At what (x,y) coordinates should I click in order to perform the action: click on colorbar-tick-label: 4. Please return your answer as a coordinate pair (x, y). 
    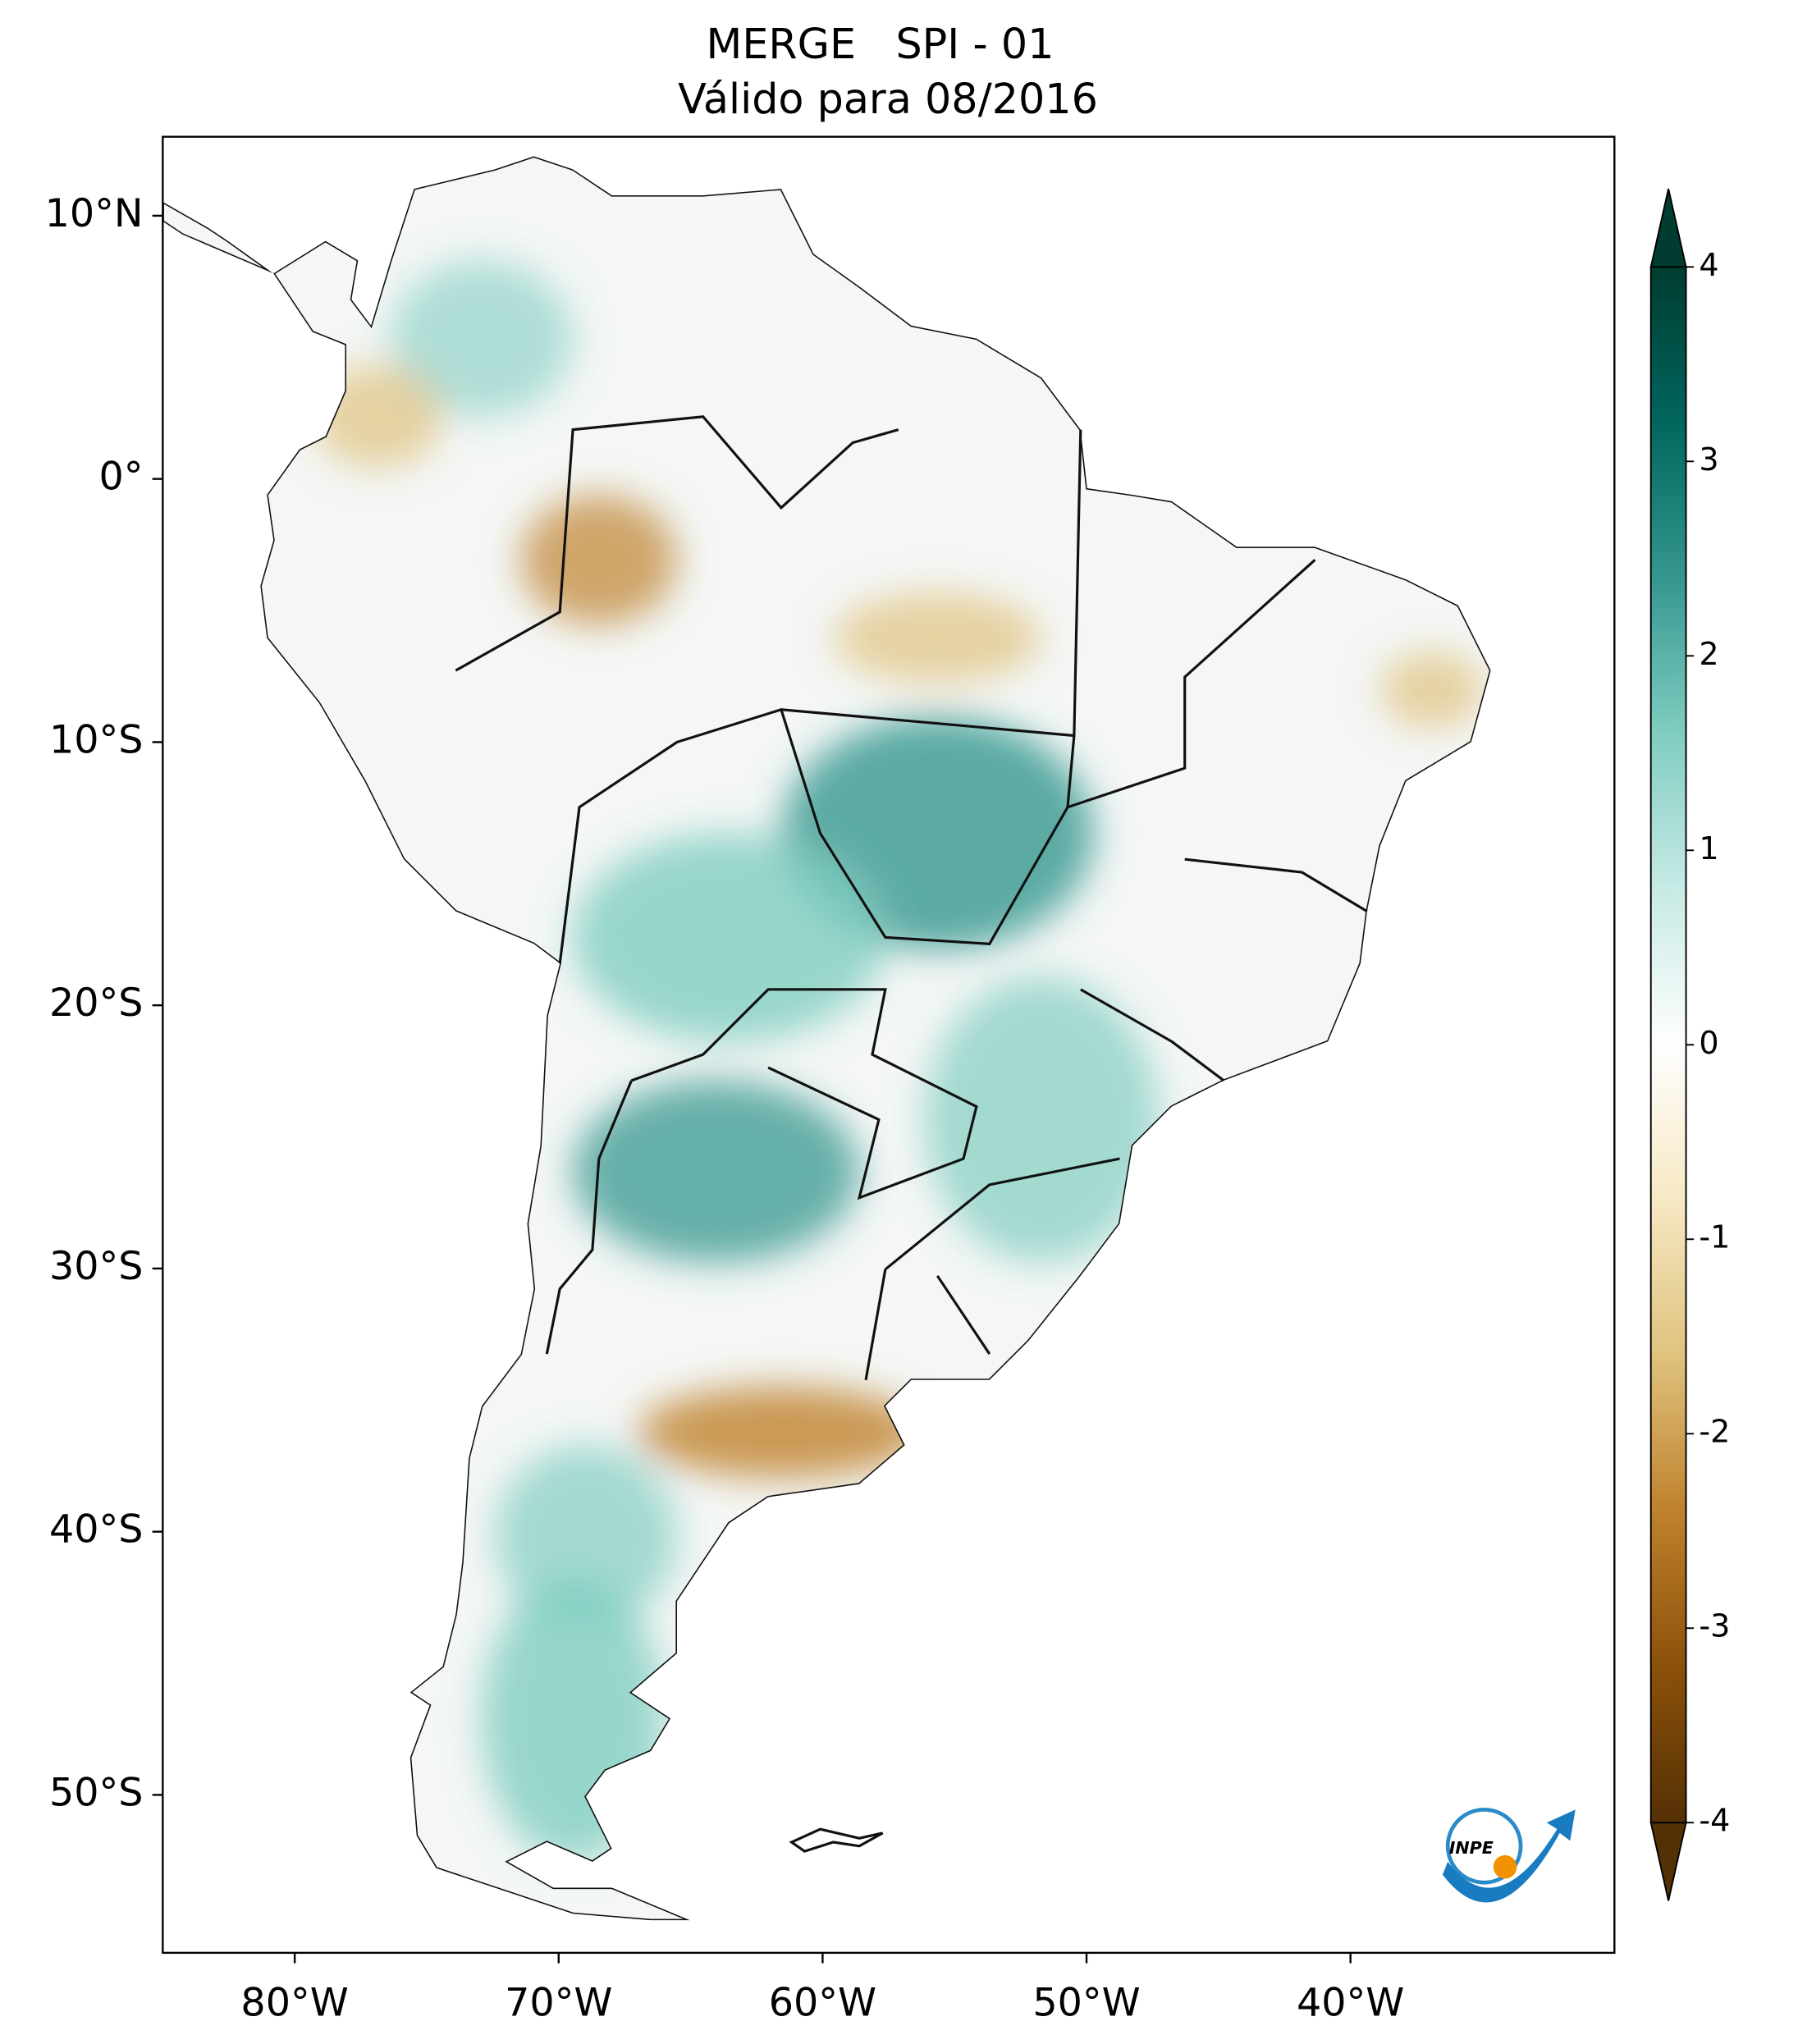
    Looking at the image, I should click on (1708, 265).